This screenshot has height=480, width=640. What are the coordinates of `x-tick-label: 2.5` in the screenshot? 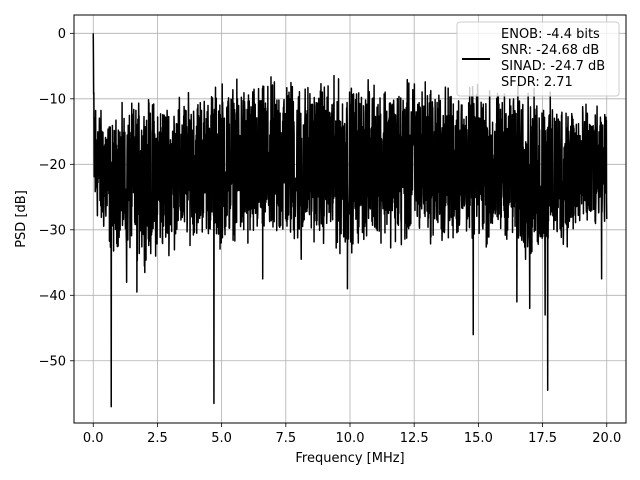 It's located at (157, 438).